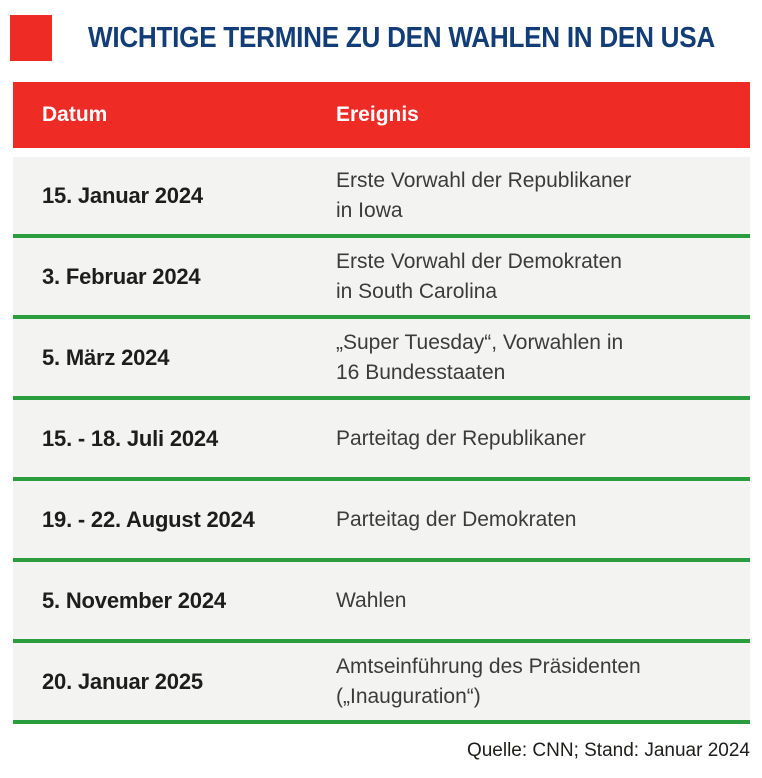  What do you see at coordinates (461, 438) in the screenshot?
I see `event-cell: Parteitag der Republikaner` at bounding box center [461, 438].